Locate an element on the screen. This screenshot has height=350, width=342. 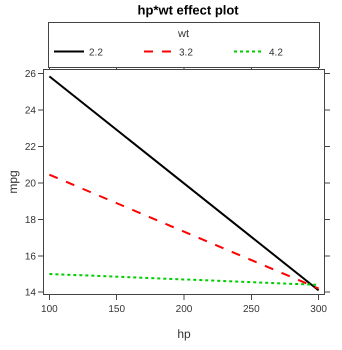
legend-title: wt is located at coordinates (183, 34).